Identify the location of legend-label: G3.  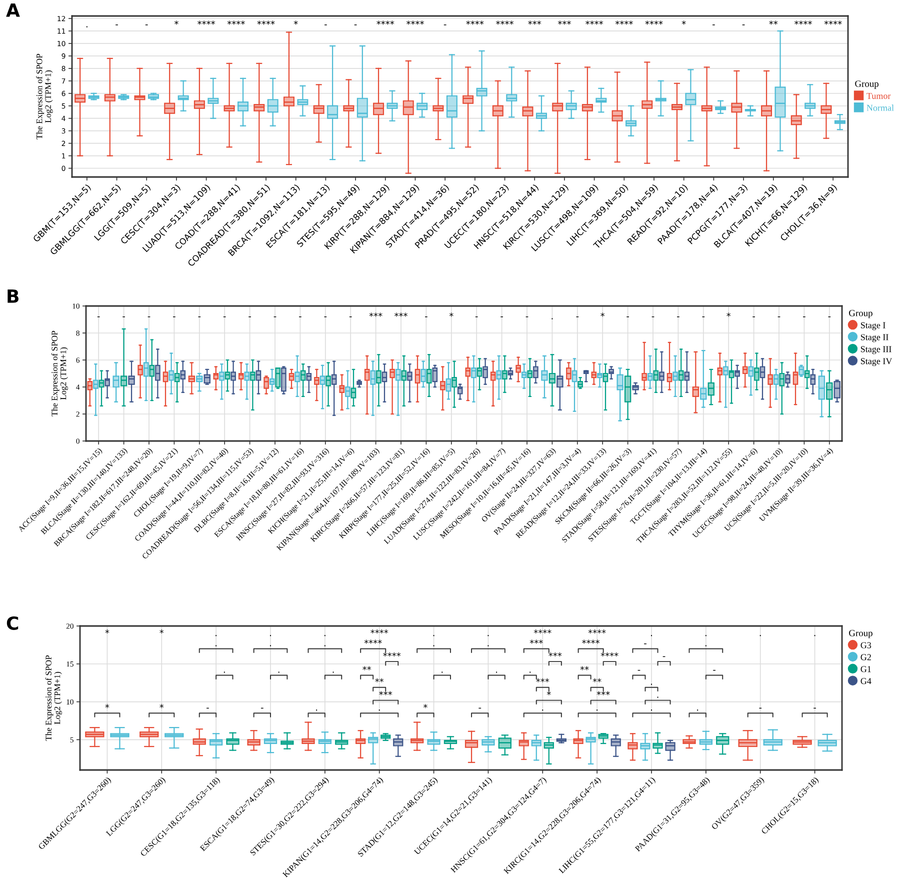
(866, 645).